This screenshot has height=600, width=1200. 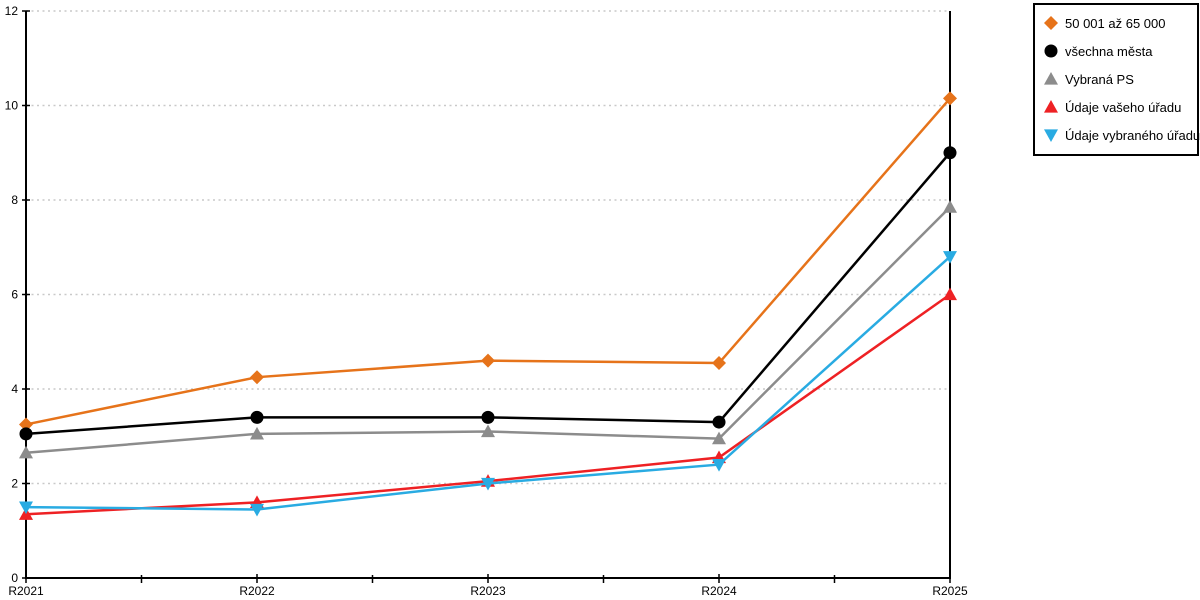 What do you see at coordinates (14, 200) in the screenshot?
I see `y-tick-label: 8` at bounding box center [14, 200].